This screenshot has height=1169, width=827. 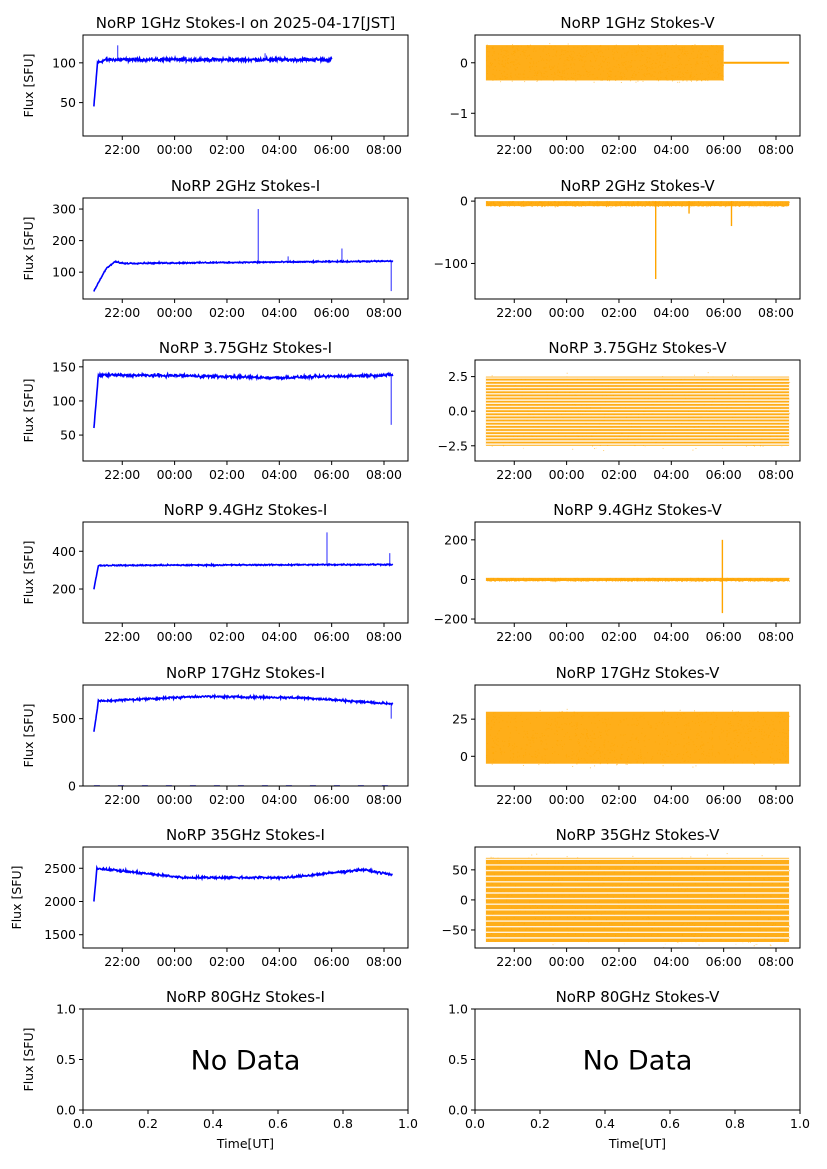 What do you see at coordinates (246, 510) in the screenshot?
I see `panel-title: NoRP 9.4GHz Stokes-I` at bounding box center [246, 510].